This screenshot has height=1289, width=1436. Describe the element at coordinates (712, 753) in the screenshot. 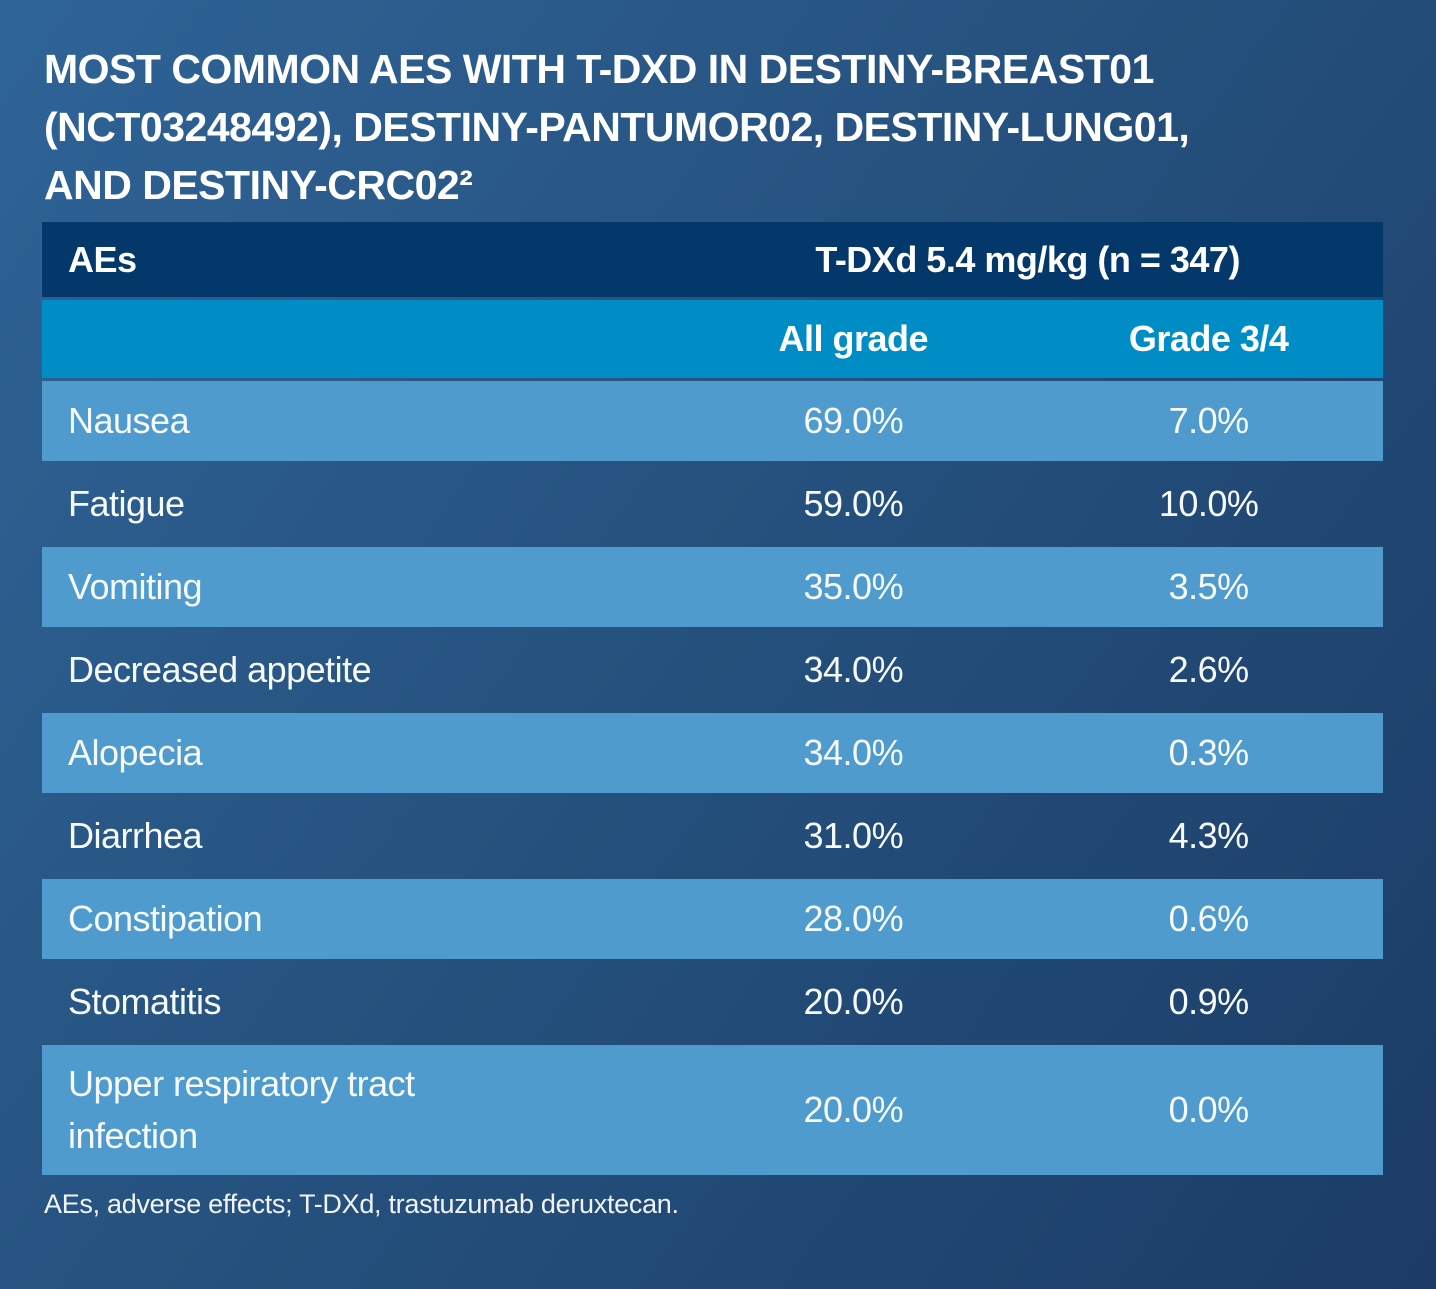

I see `table-row-alopecia: Alopecia 34.0% 0.3%` at that location.